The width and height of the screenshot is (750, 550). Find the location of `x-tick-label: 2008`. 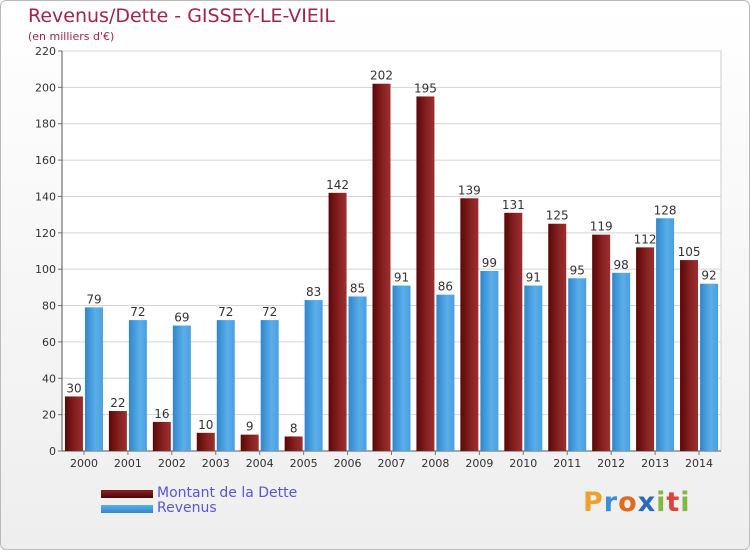

x-tick-label: 2008 is located at coordinates (435, 463).